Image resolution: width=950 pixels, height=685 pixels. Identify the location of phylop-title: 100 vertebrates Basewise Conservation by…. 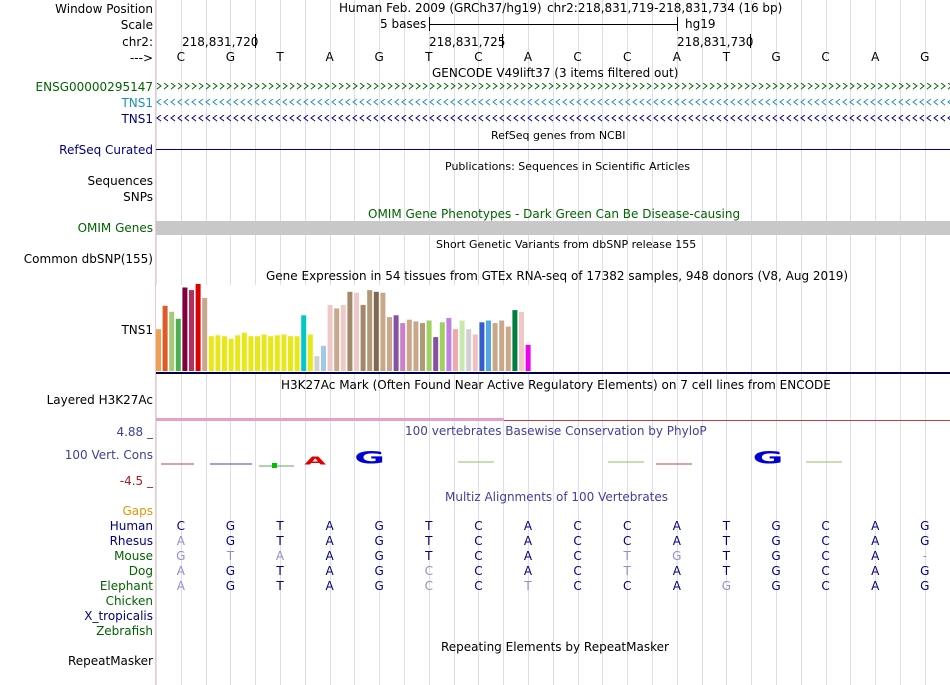
(556, 431).